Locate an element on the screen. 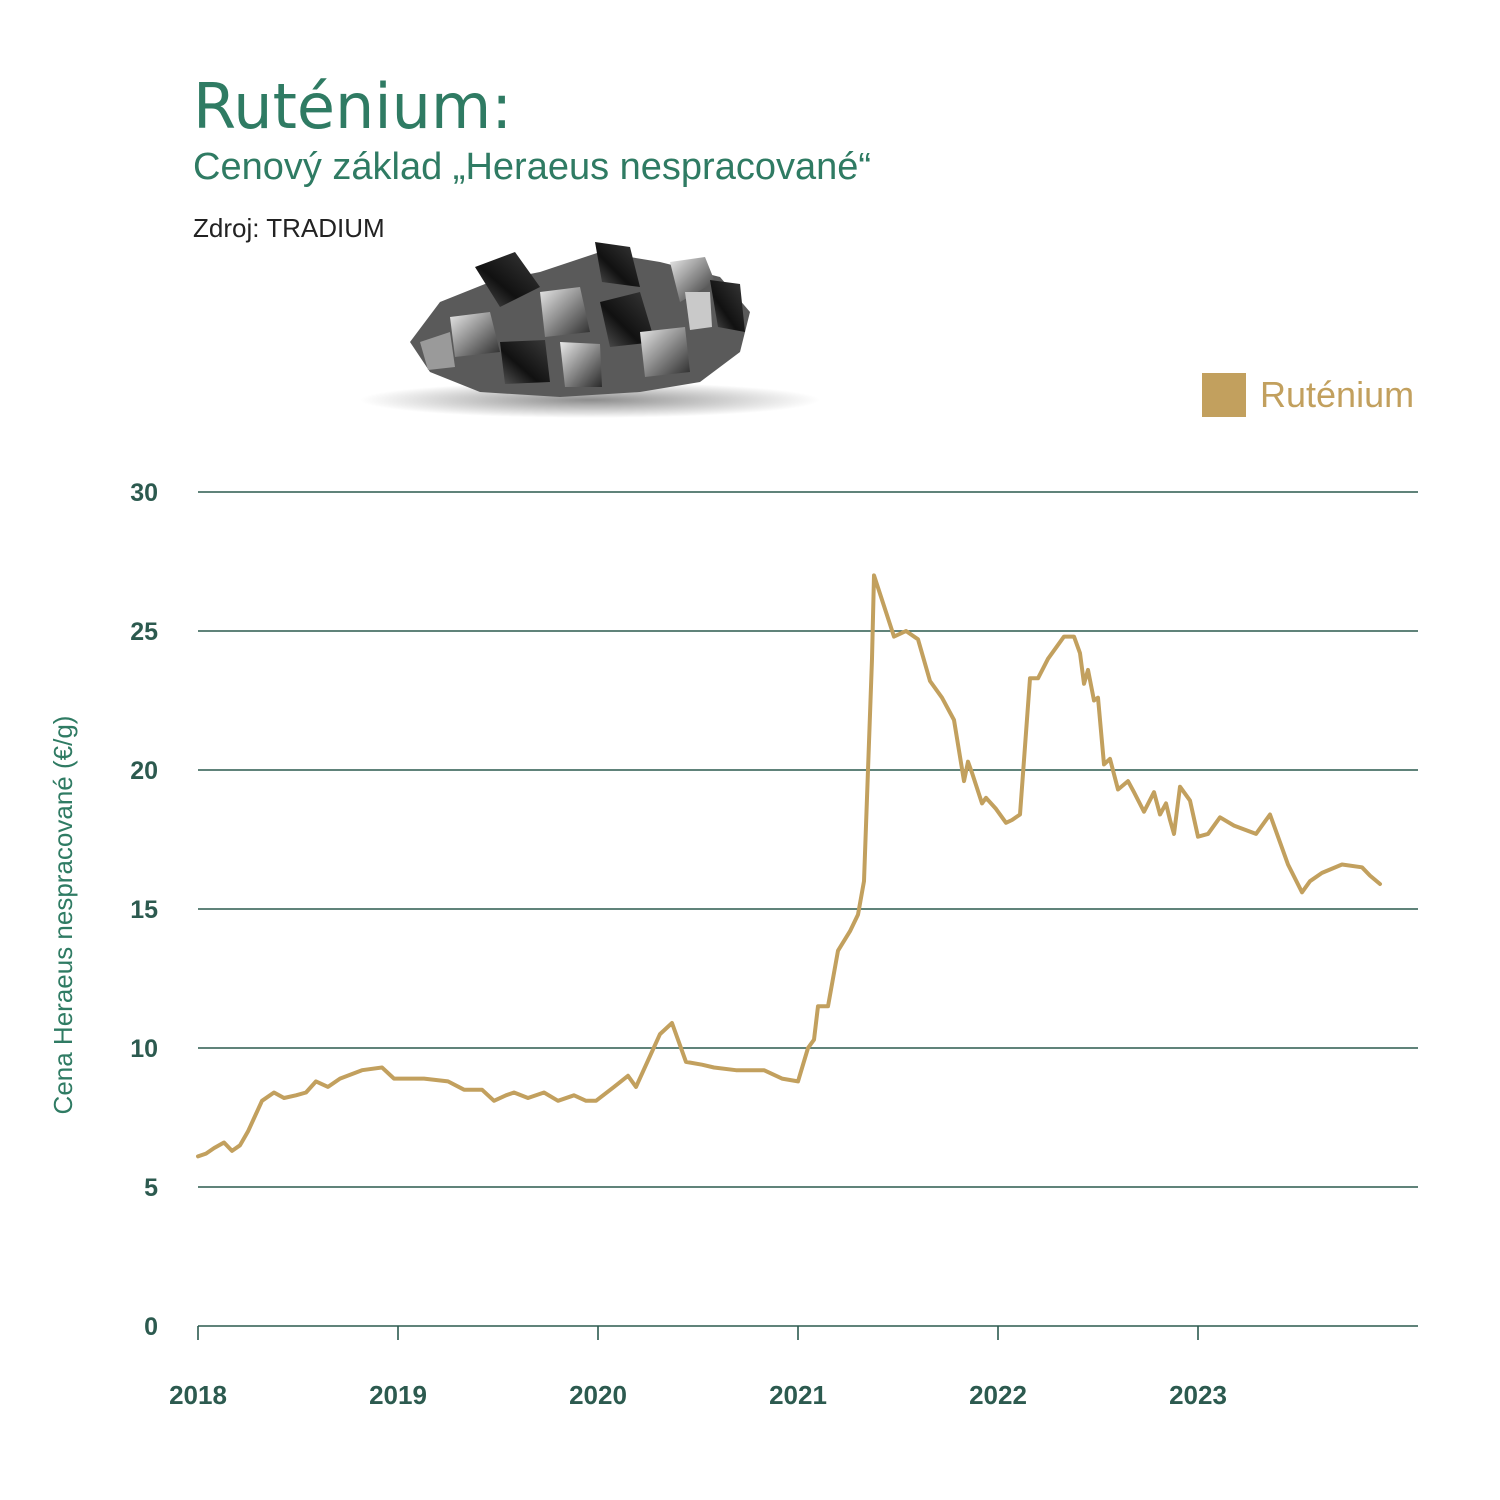 The width and height of the screenshot is (1500, 1500). x-axis is located at coordinates (698, 1333).